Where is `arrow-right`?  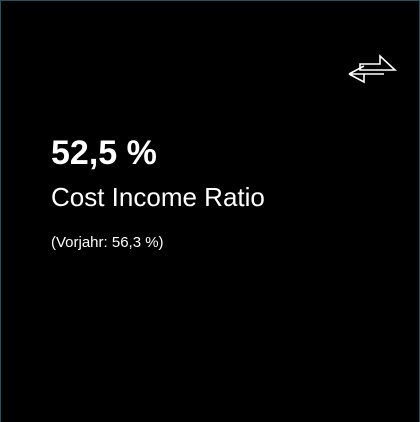 arrow-right is located at coordinates (378, 62).